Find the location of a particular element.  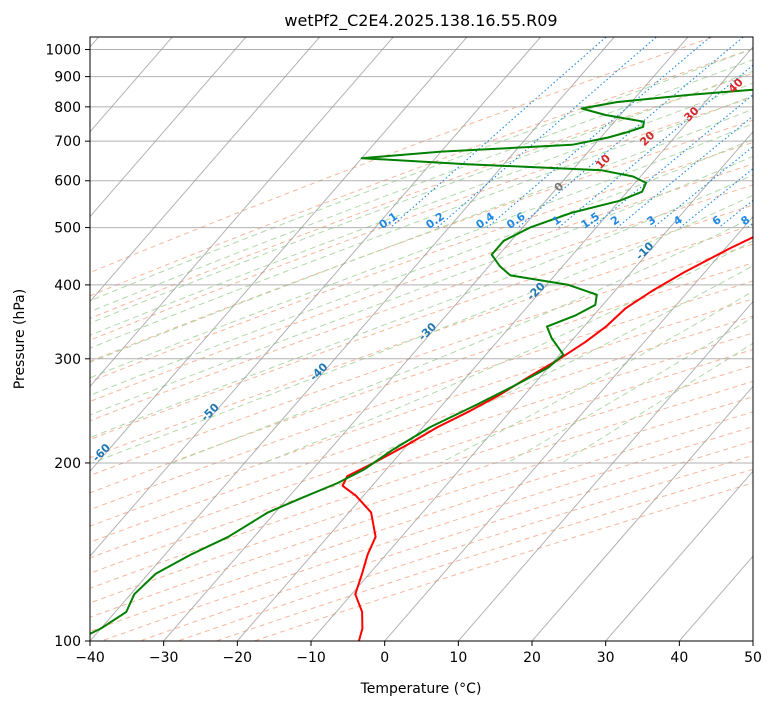

x-tick-label: −10 is located at coordinates (311, 658).